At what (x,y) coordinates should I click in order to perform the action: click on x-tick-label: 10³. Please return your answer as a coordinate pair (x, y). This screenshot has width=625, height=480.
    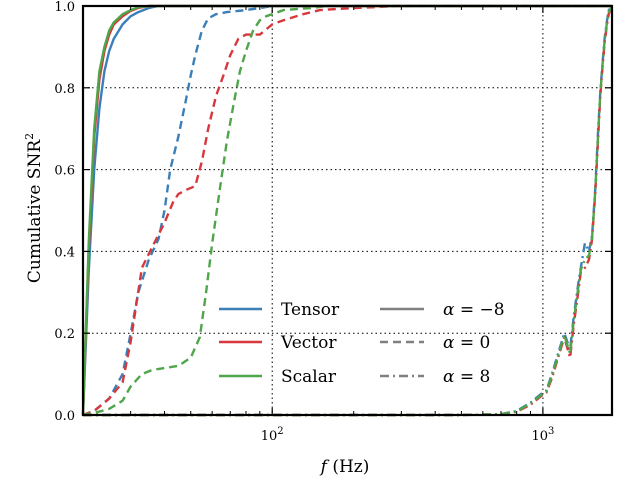
    Looking at the image, I should click on (542, 435).